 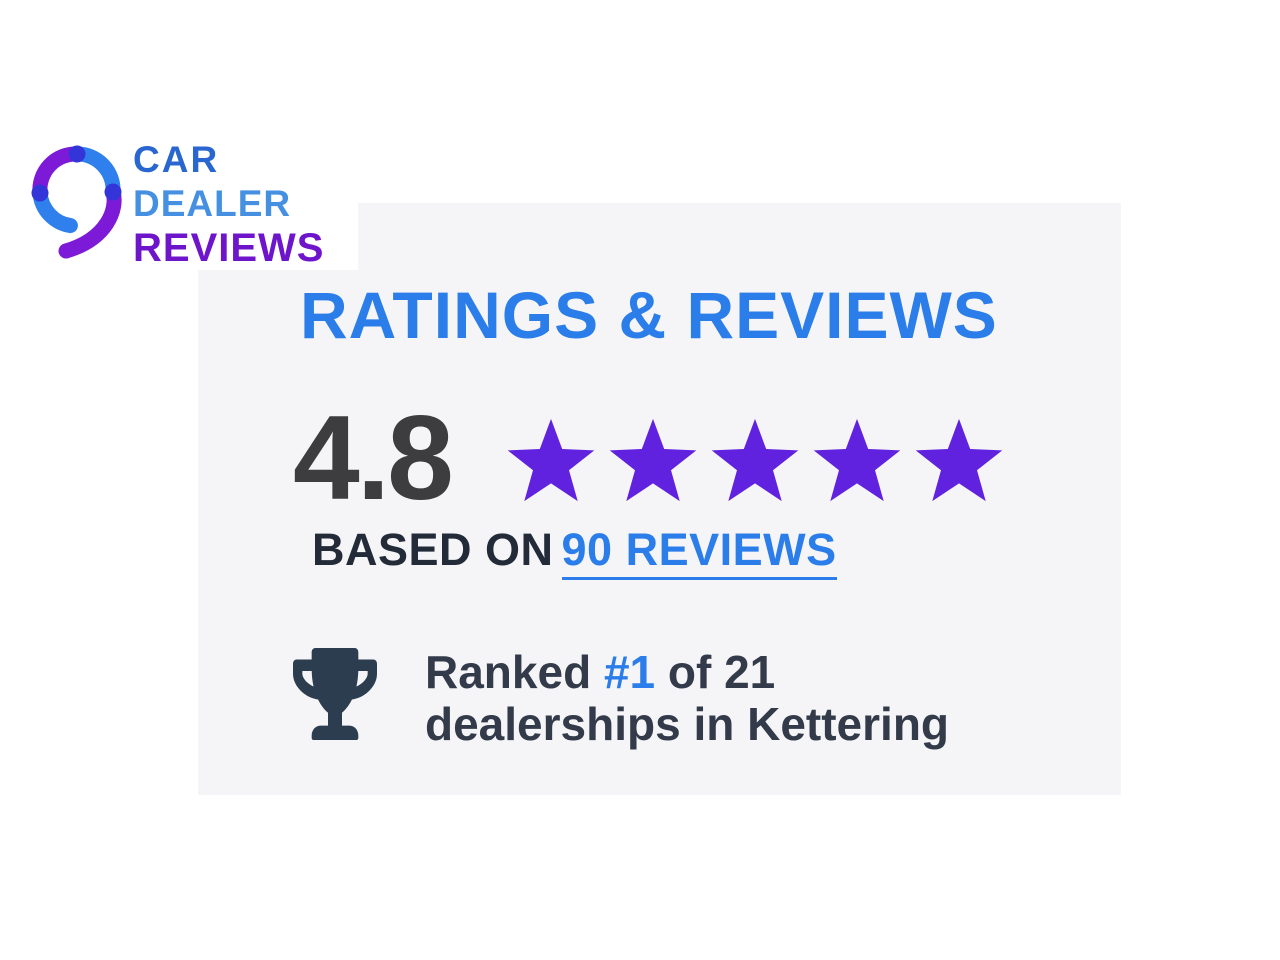 What do you see at coordinates (229, 248) in the screenshot?
I see `logo-word-reviews: REVIEWS` at bounding box center [229, 248].